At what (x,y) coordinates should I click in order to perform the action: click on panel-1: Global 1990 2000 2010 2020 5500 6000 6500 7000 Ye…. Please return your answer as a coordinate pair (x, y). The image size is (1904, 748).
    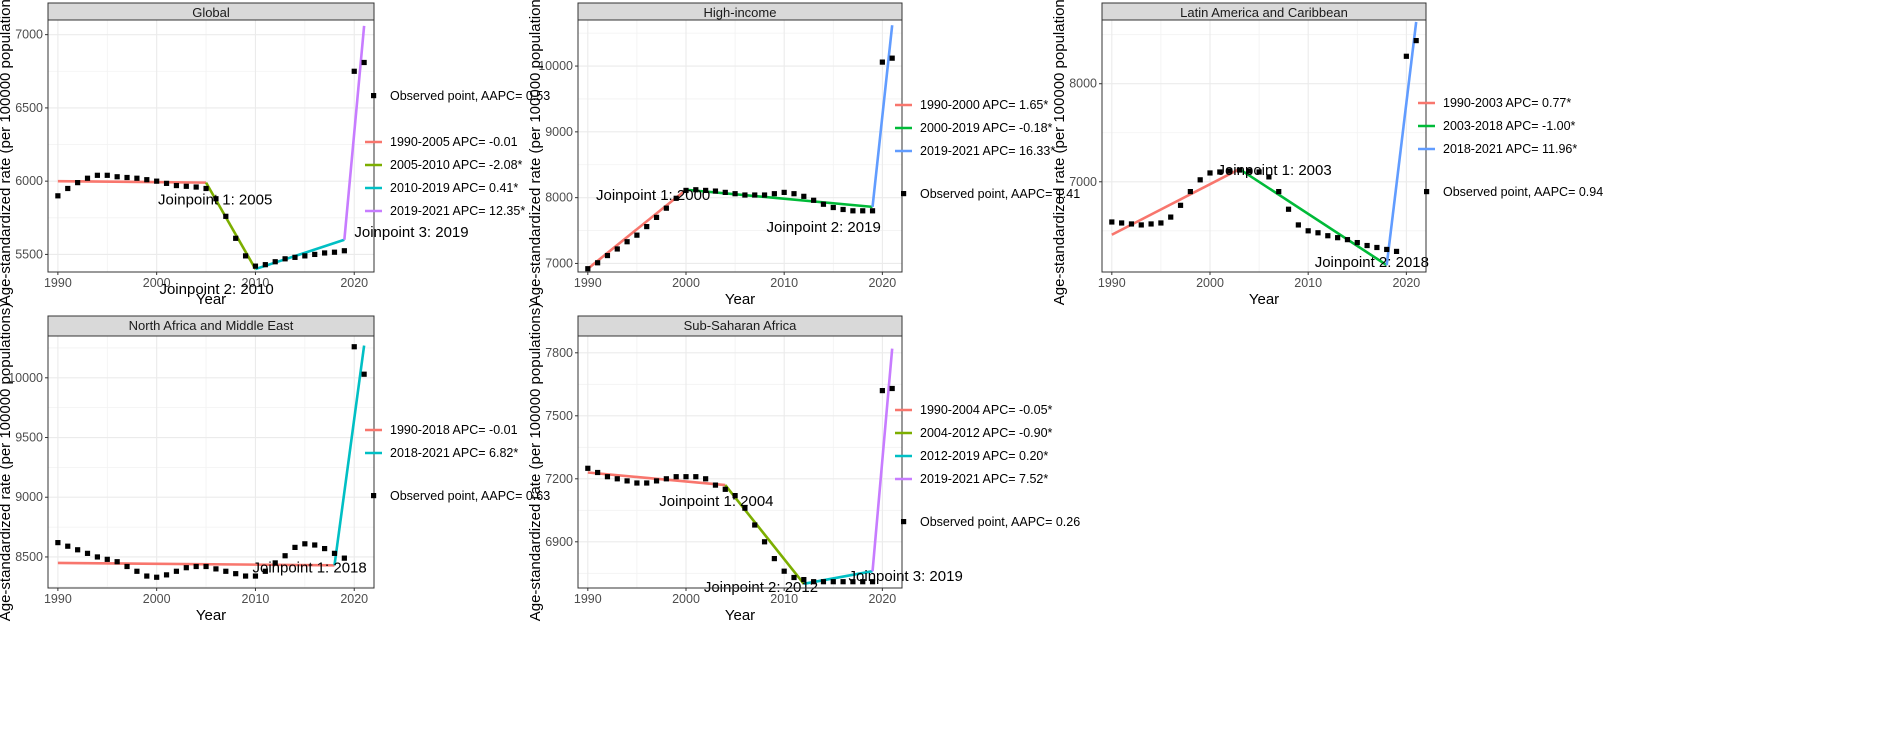
    Looking at the image, I should click on (275, 154).